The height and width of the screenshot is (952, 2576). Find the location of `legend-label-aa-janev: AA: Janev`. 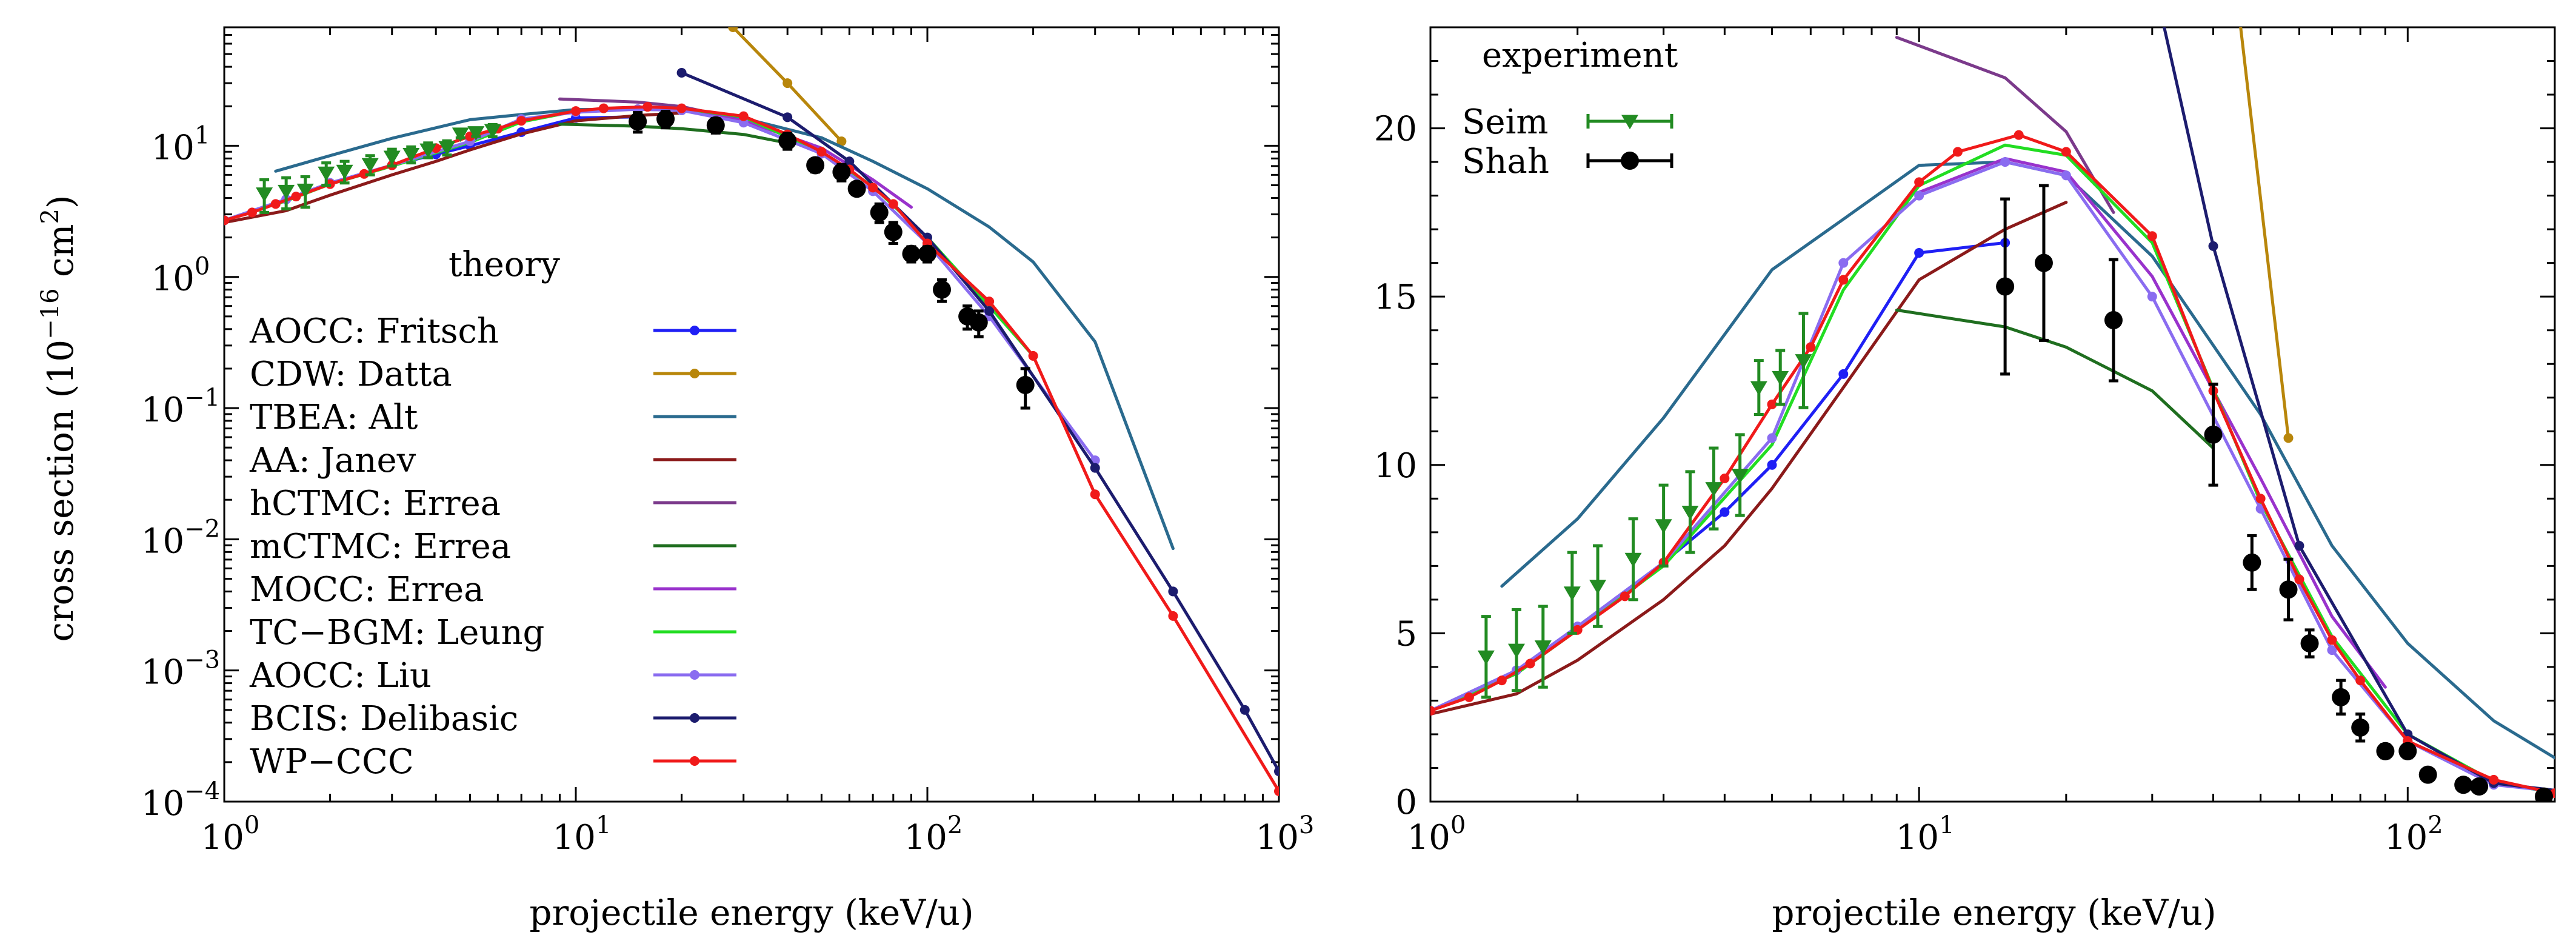

legend-label-aa-janev: AA: Janev is located at coordinates (332, 460).